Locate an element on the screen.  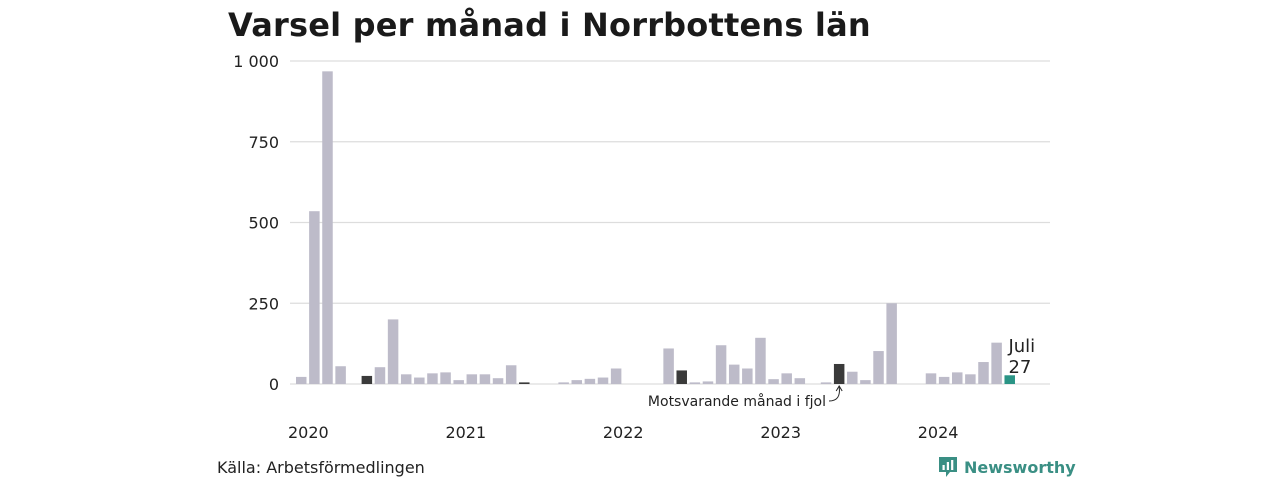
annotation-arrowhead is located at coordinates (839, 388).